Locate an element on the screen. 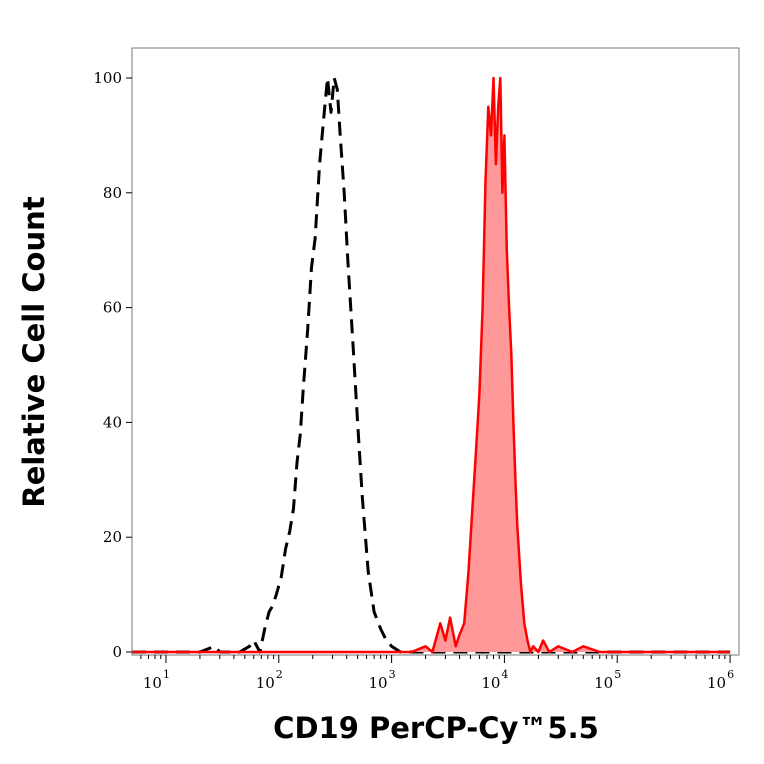 The image size is (764, 764). x-tick-10-3: 10 3 is located at coordinates (382, 673).